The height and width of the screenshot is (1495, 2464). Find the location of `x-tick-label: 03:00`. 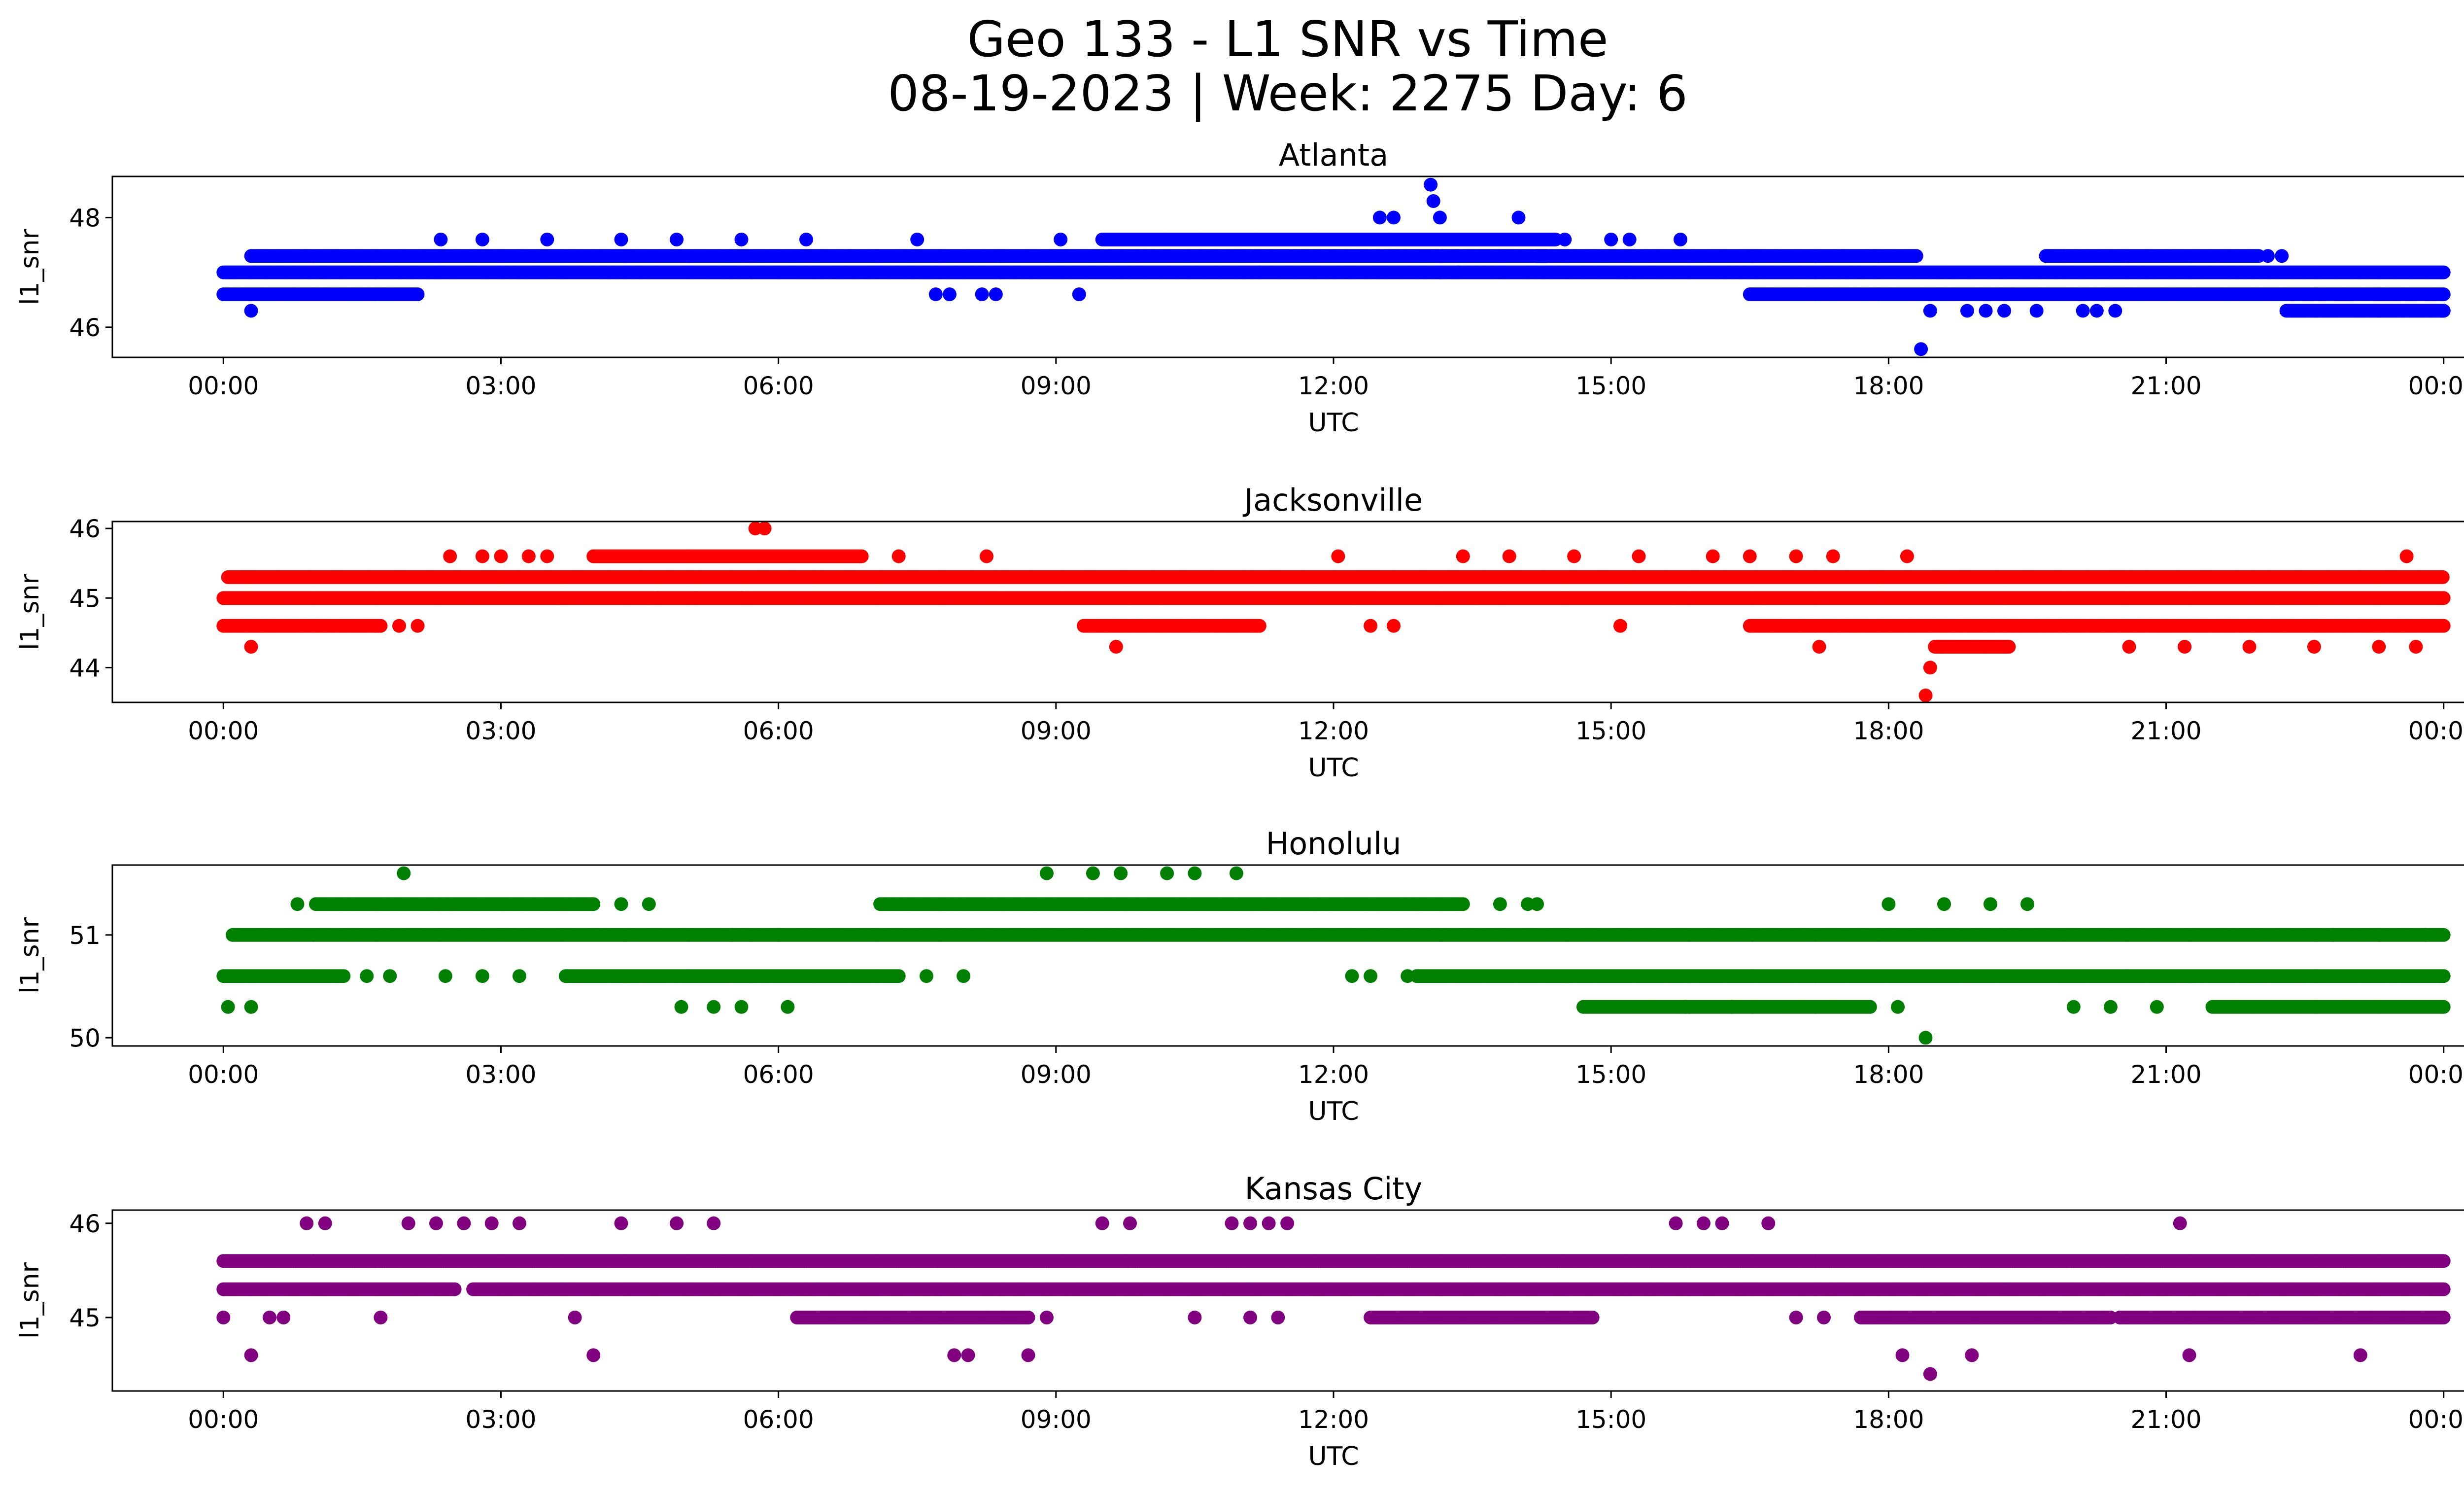

x-tick-label: 03:00 is located at coordinates (500, 386).